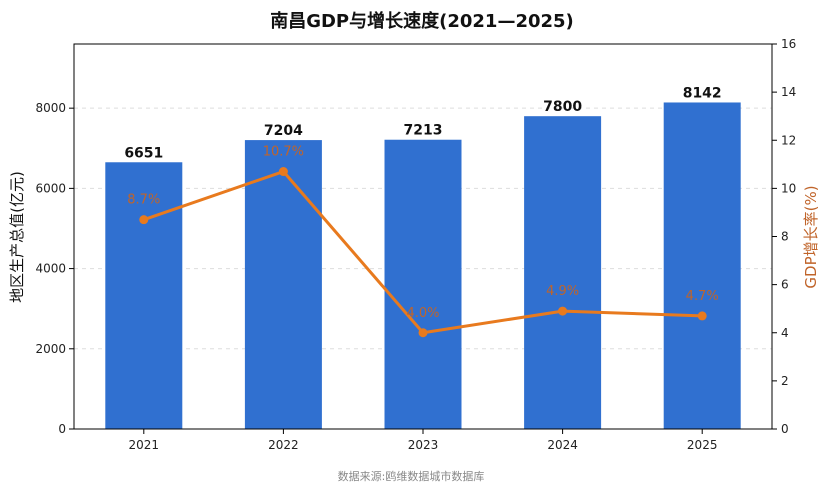  What do you see at coordinates (411, 476) in the screenshot?
I see `source-note: 数据来源:鸥维数据城市数据库` at bounding box center [411, 476].